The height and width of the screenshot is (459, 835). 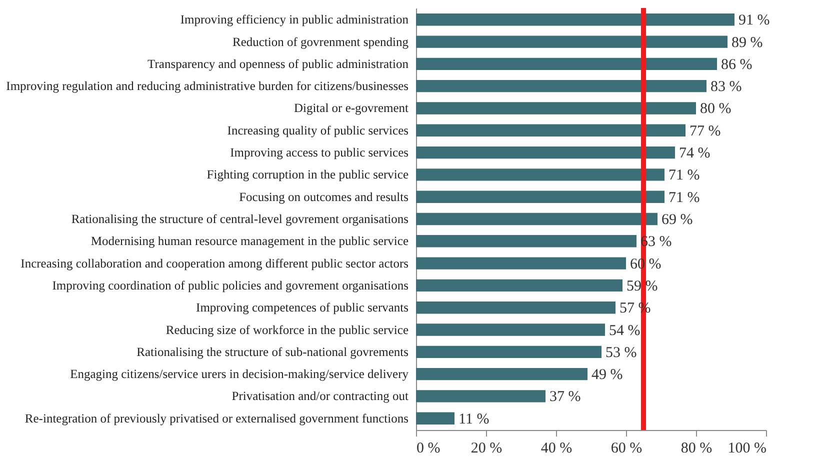 What do you see at coordinates (319, 153) in the screenshot?
I see `y-tick-label: Improving access to public services` at bounding box center [319, 153].